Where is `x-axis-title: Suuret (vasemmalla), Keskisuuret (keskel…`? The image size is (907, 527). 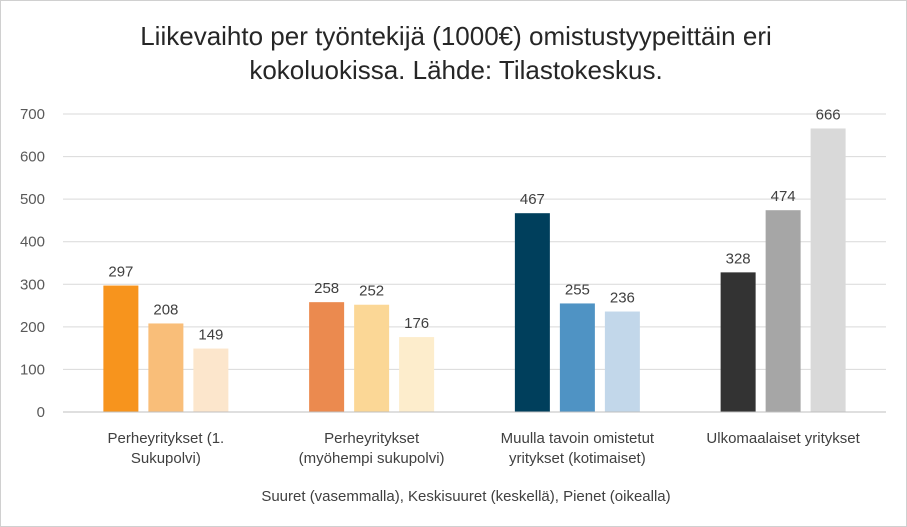
x-axis-title: Suuret (vasemmalla), Keskisuuret (keskel… is located at coordinates (465, 496).